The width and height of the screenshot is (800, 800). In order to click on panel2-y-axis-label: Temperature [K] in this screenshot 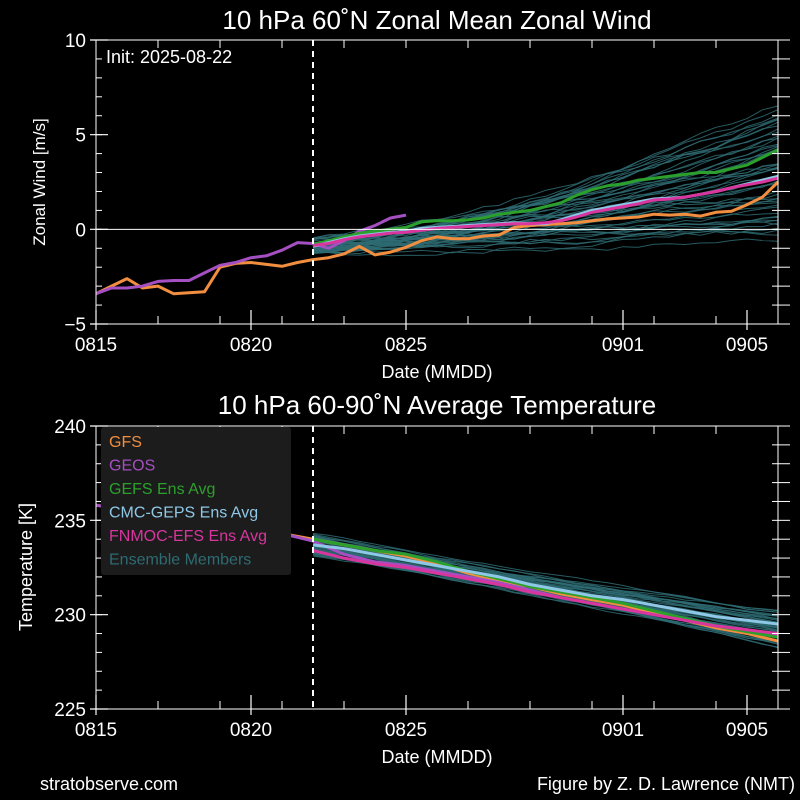, I will do `click(26, 567)`.